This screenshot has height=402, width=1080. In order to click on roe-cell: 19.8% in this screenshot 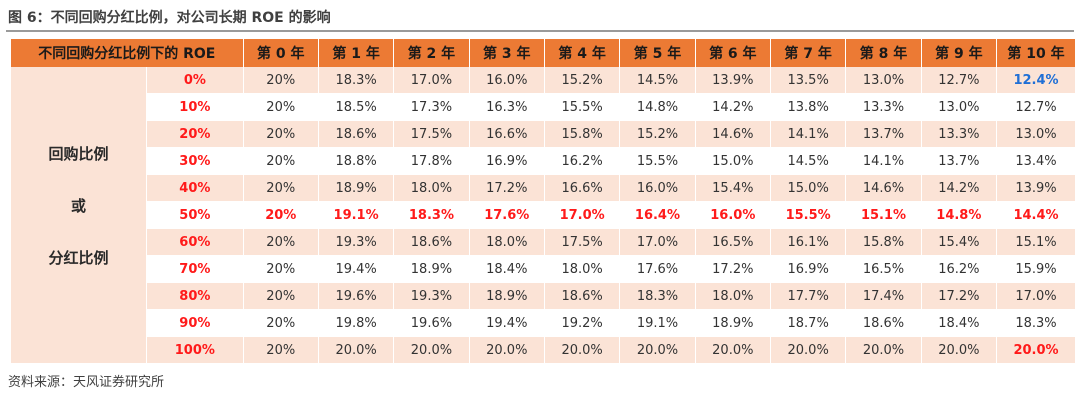, I will do `click(356, 323)`.